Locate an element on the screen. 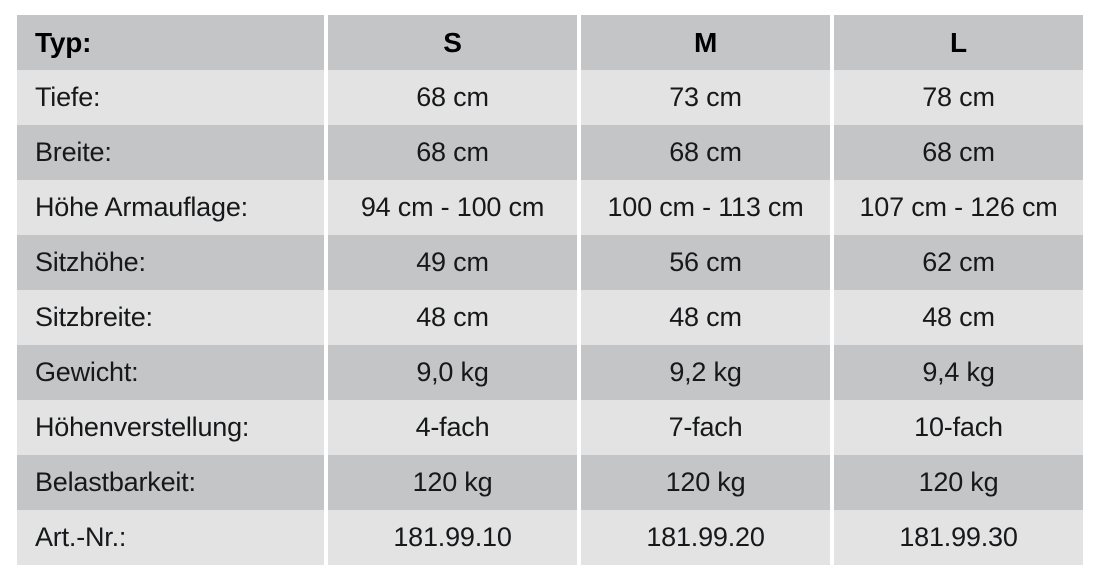 This screenshot has width=1100, height=585. header-size-m: M is located at coordinates (703, 42).